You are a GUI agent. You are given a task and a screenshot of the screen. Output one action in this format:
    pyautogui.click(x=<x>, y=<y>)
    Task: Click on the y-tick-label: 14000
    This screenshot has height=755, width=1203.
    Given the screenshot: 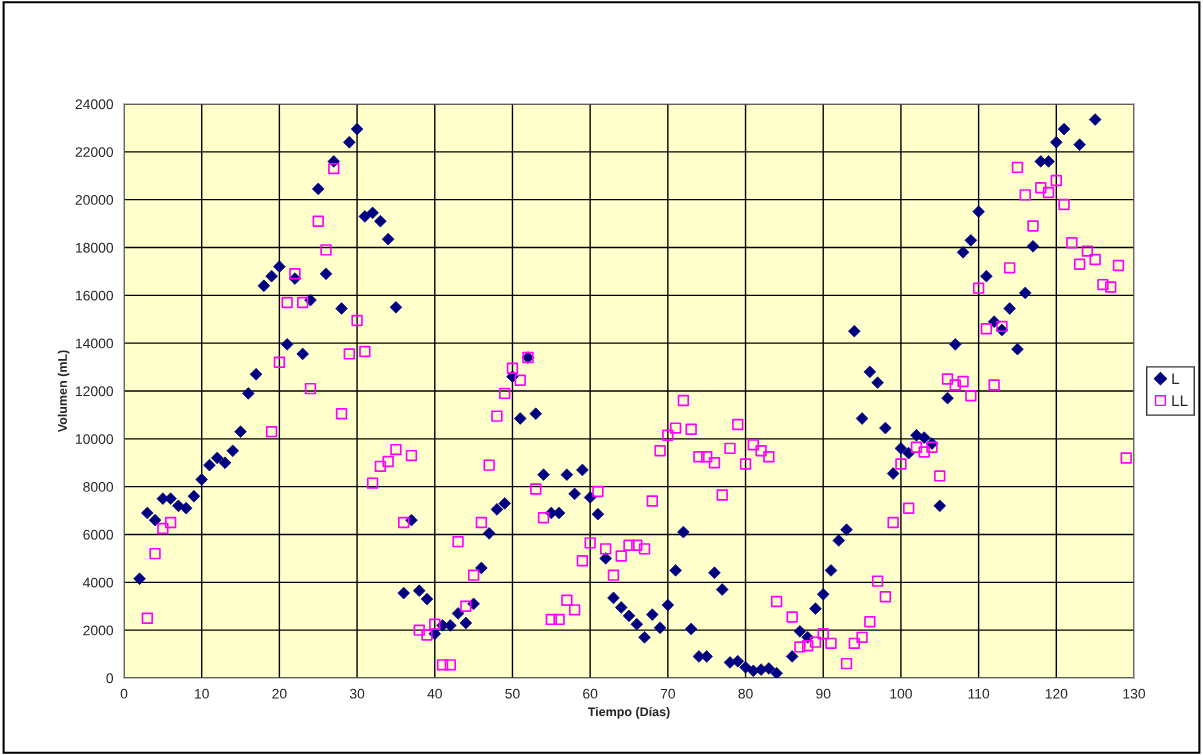 What is the action you would take?
    pyautogui.click(x=95, y=343)
    